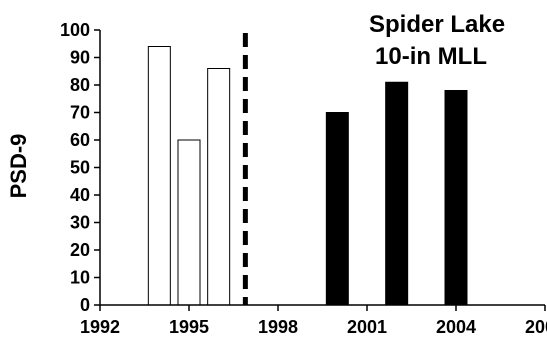  Describe the element at coordinates (80, 113) in the screenshot. I see `y-tick-label: 70` at that location.